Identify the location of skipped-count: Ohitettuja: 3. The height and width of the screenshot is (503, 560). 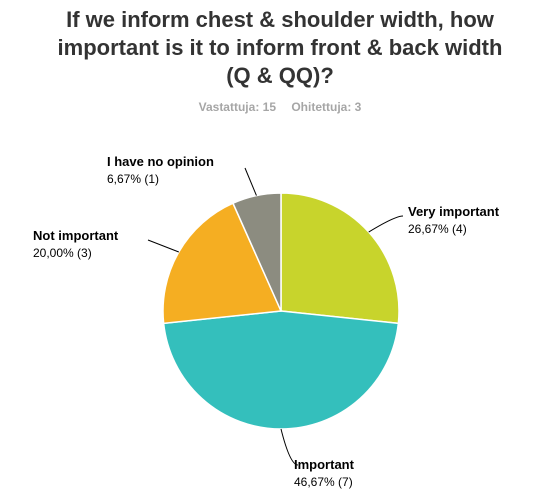
(326, 107).